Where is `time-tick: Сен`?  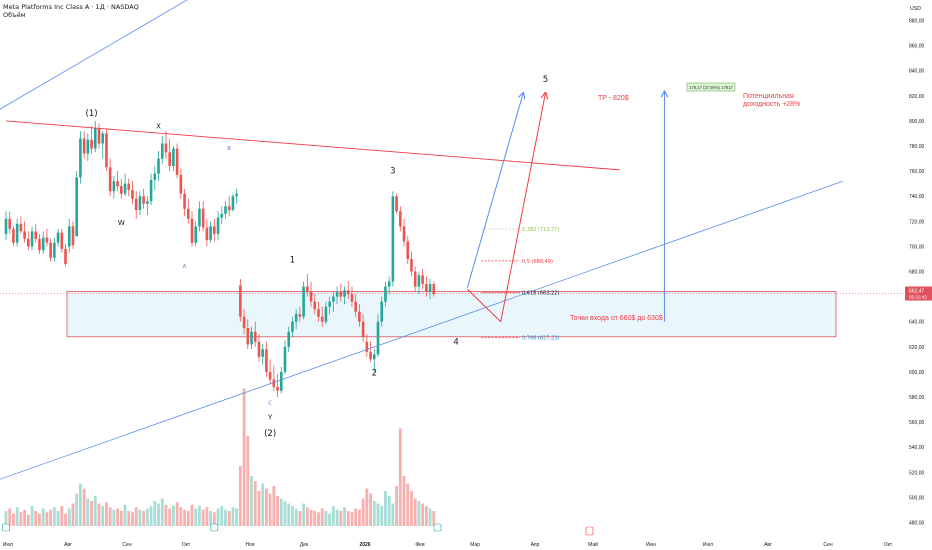
time-tick: Сен is located at coordinates (827, 545).